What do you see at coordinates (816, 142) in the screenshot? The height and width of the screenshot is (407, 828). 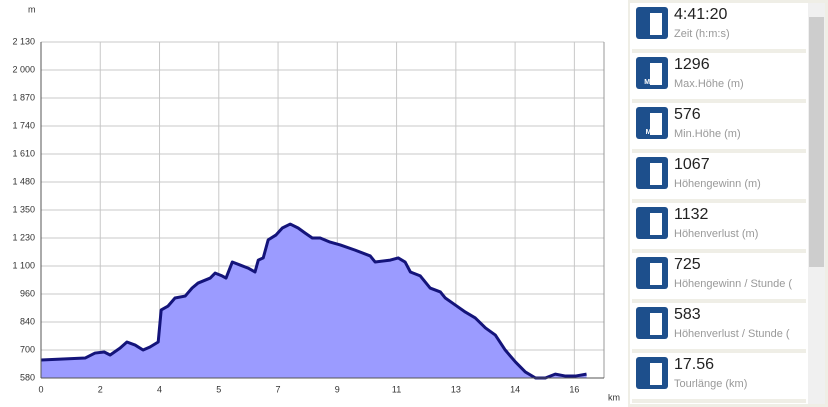 I see `scroll-thumb` at bounding box center [816, 142].